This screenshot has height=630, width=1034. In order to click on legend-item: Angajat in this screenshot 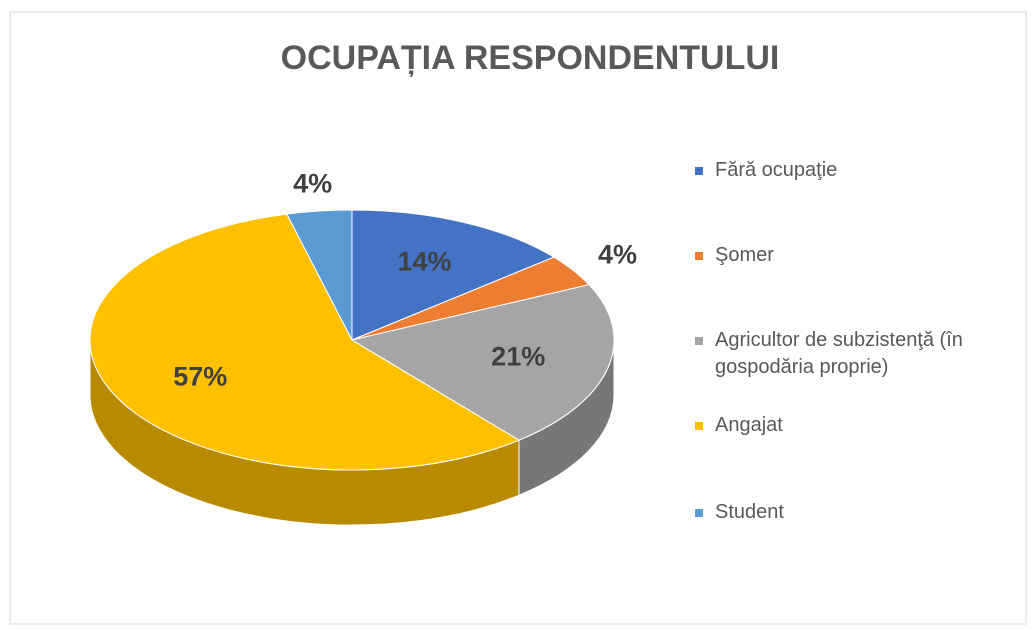, I will do `click(855, 425)`.